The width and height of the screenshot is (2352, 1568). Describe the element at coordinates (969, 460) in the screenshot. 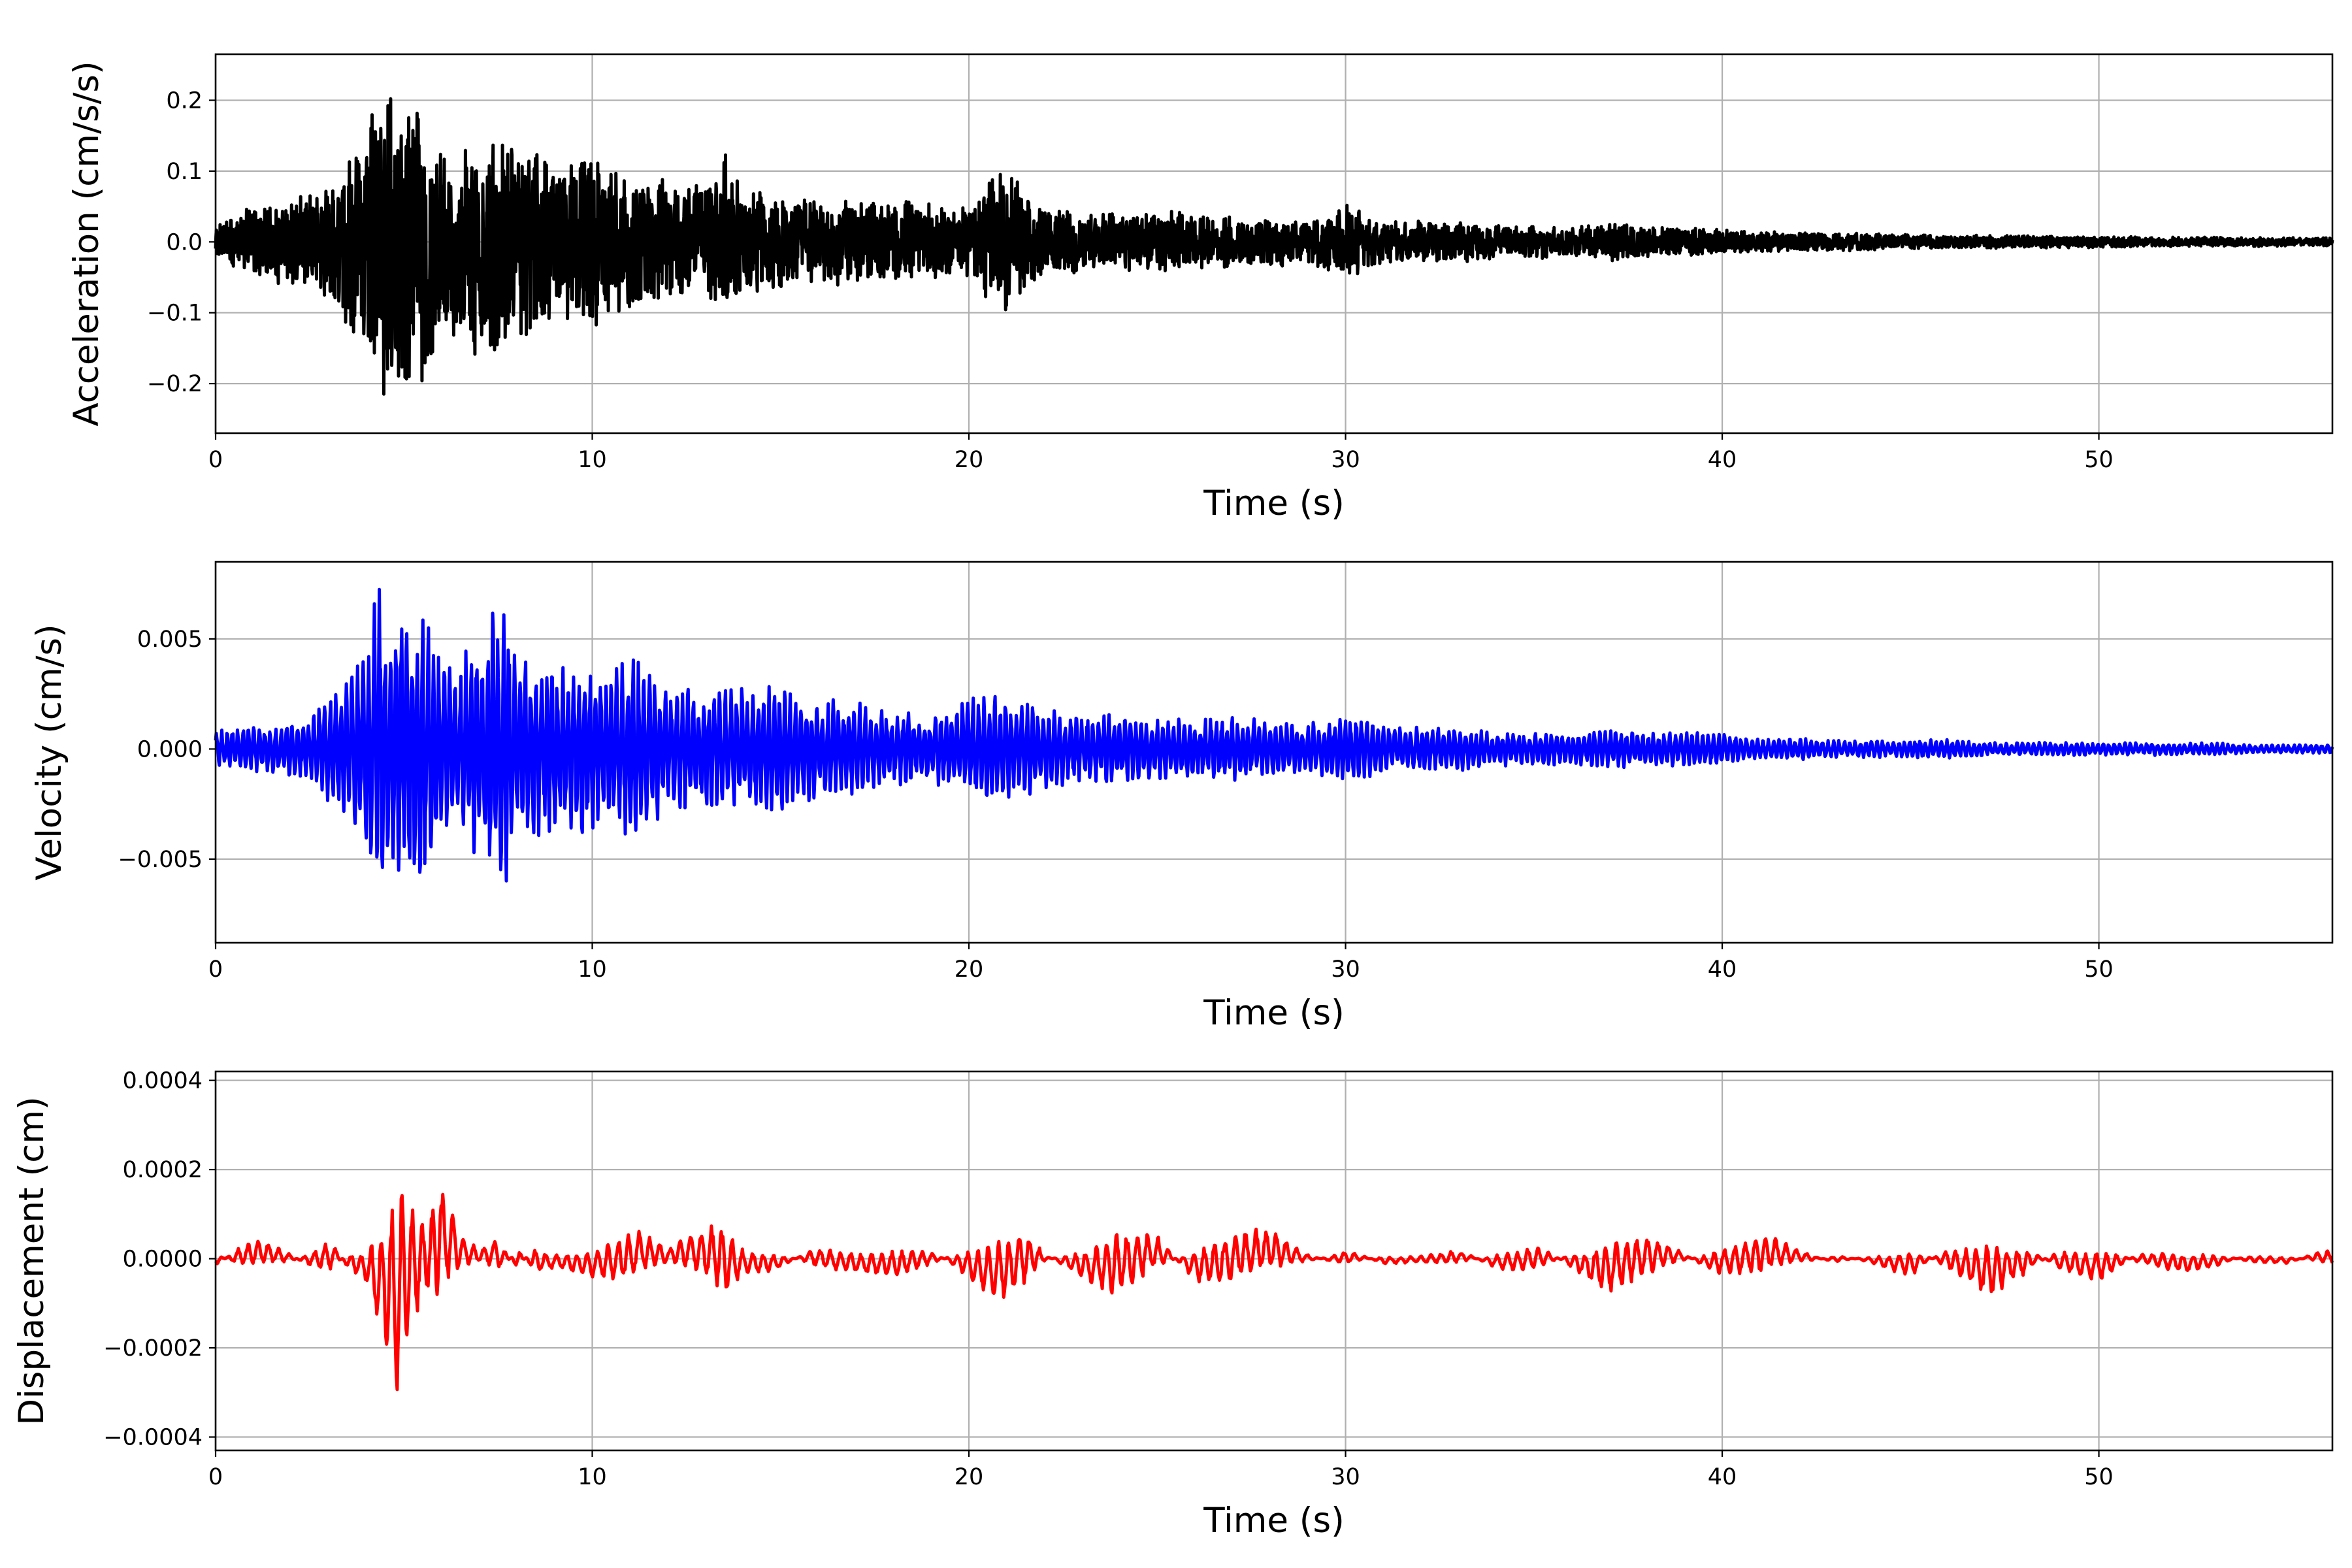

I see `acceleration-x-tick-label: 20` at that location.